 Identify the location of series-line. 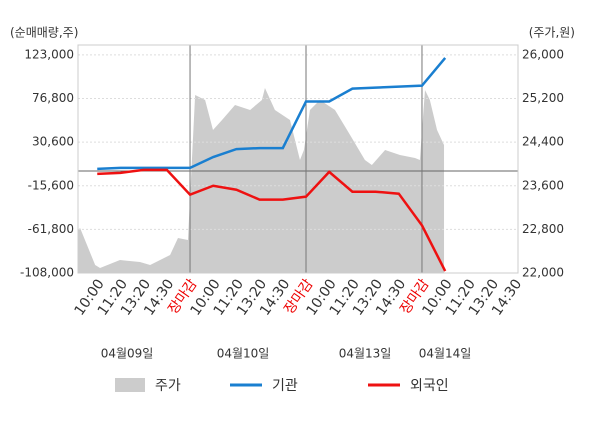
(272, 220).